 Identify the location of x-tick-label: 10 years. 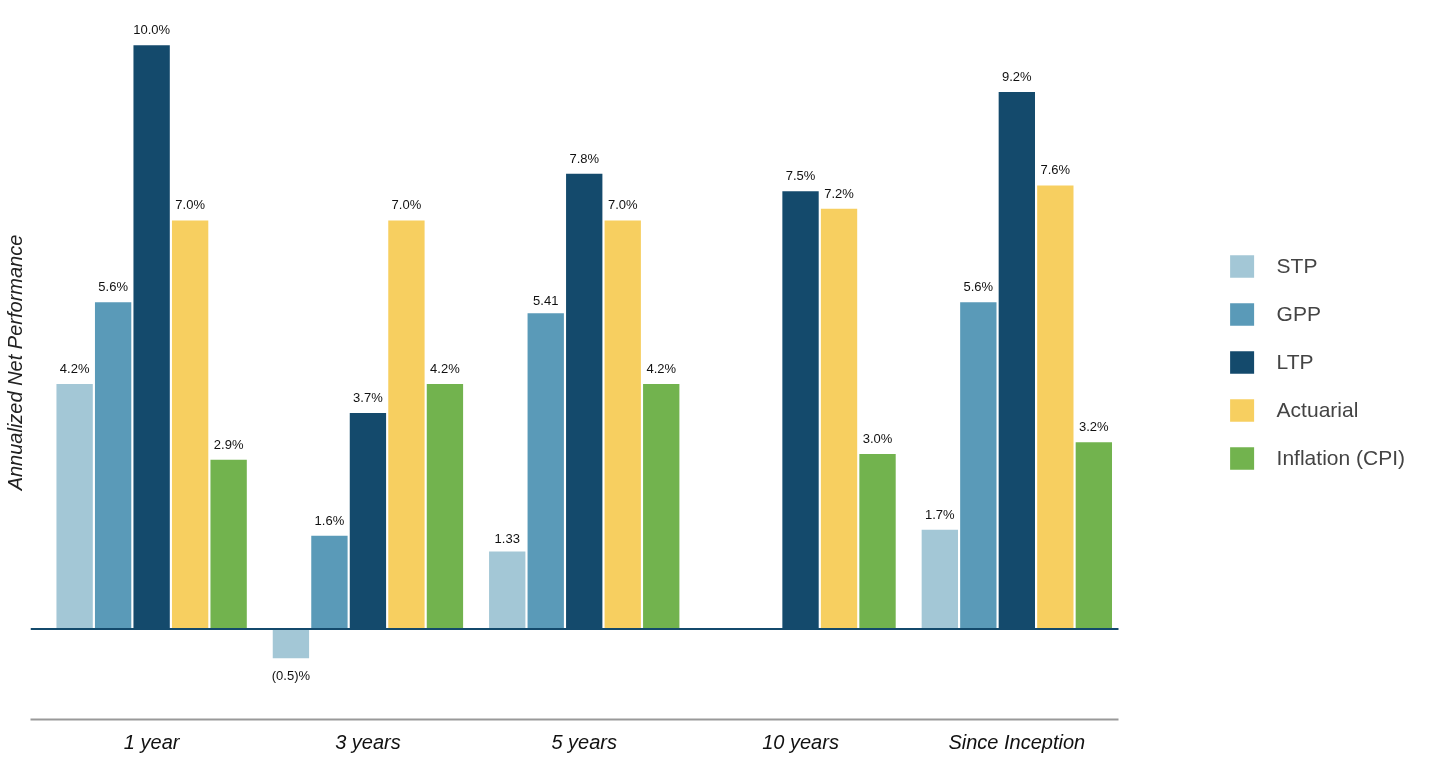
(800, 741).